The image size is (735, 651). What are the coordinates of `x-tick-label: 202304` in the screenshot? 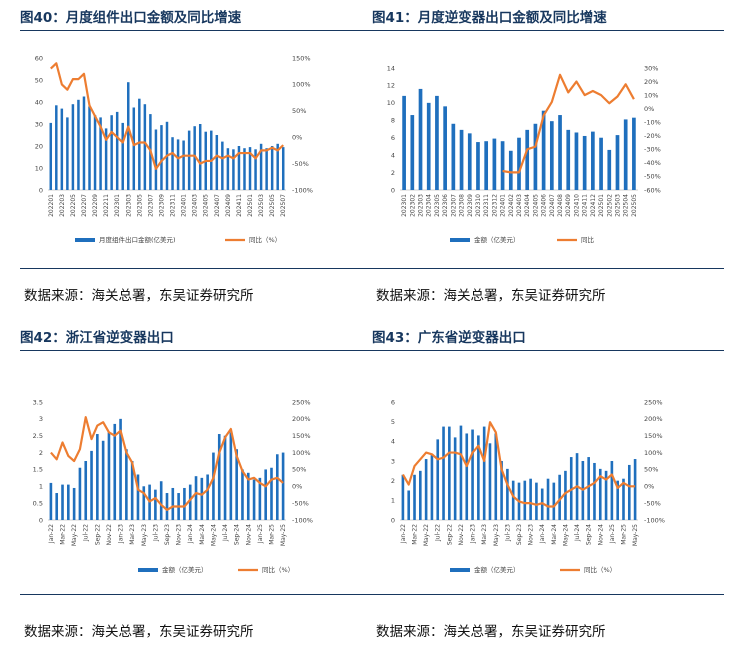 It's located at (429, 205).